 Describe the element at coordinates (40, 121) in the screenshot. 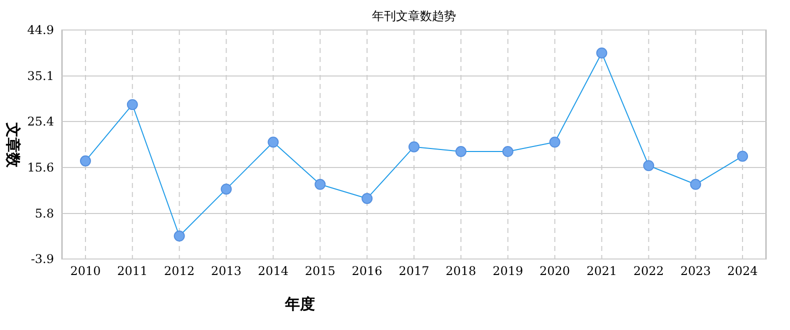

I see `y-tick-label: 25.4` at that location.